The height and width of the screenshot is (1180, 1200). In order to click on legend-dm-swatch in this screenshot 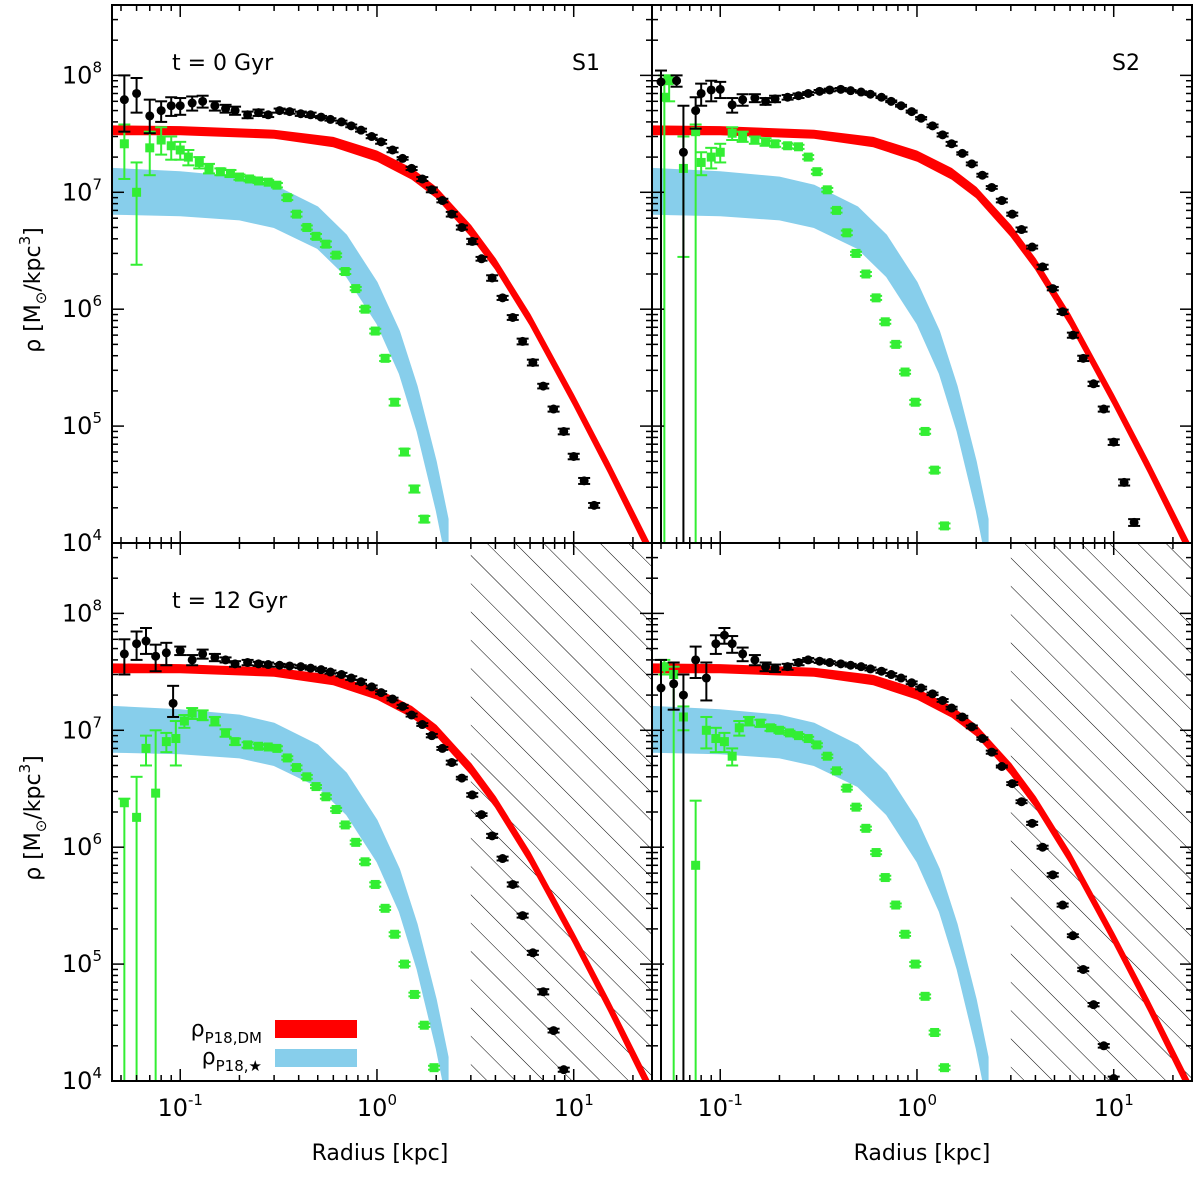, I will do `click(316, 1029)`.